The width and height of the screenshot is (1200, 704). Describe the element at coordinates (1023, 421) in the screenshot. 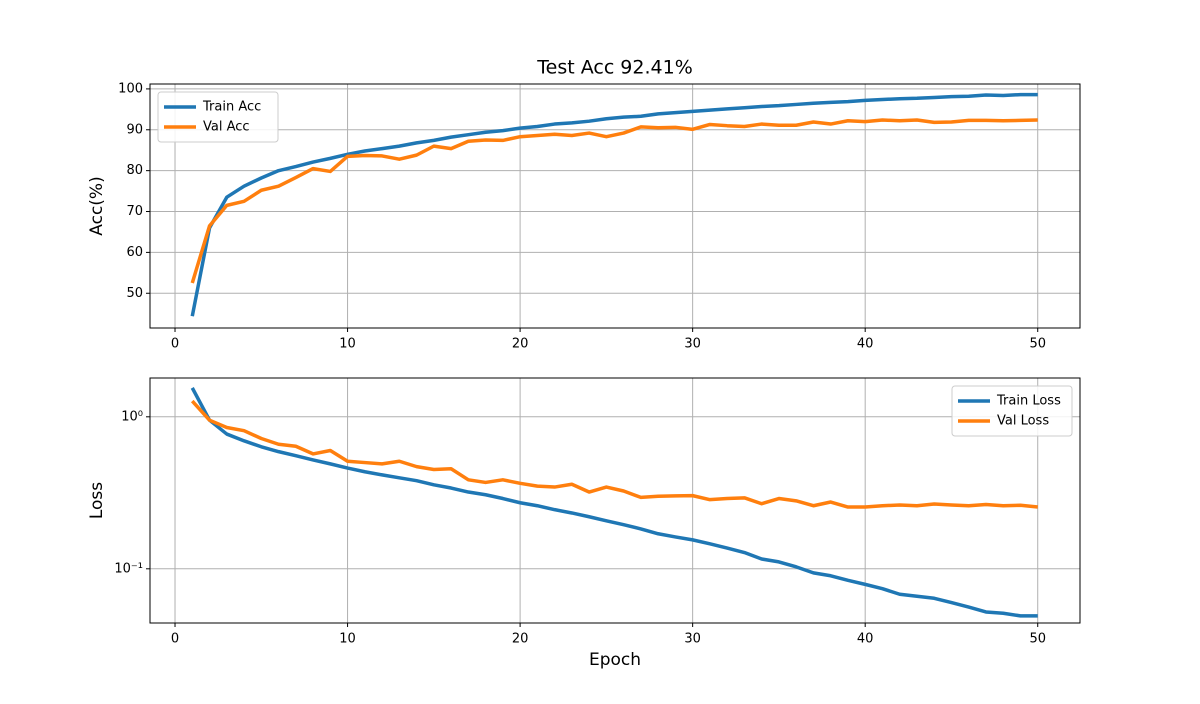

I see `legend-label: Val Loss` at that location.